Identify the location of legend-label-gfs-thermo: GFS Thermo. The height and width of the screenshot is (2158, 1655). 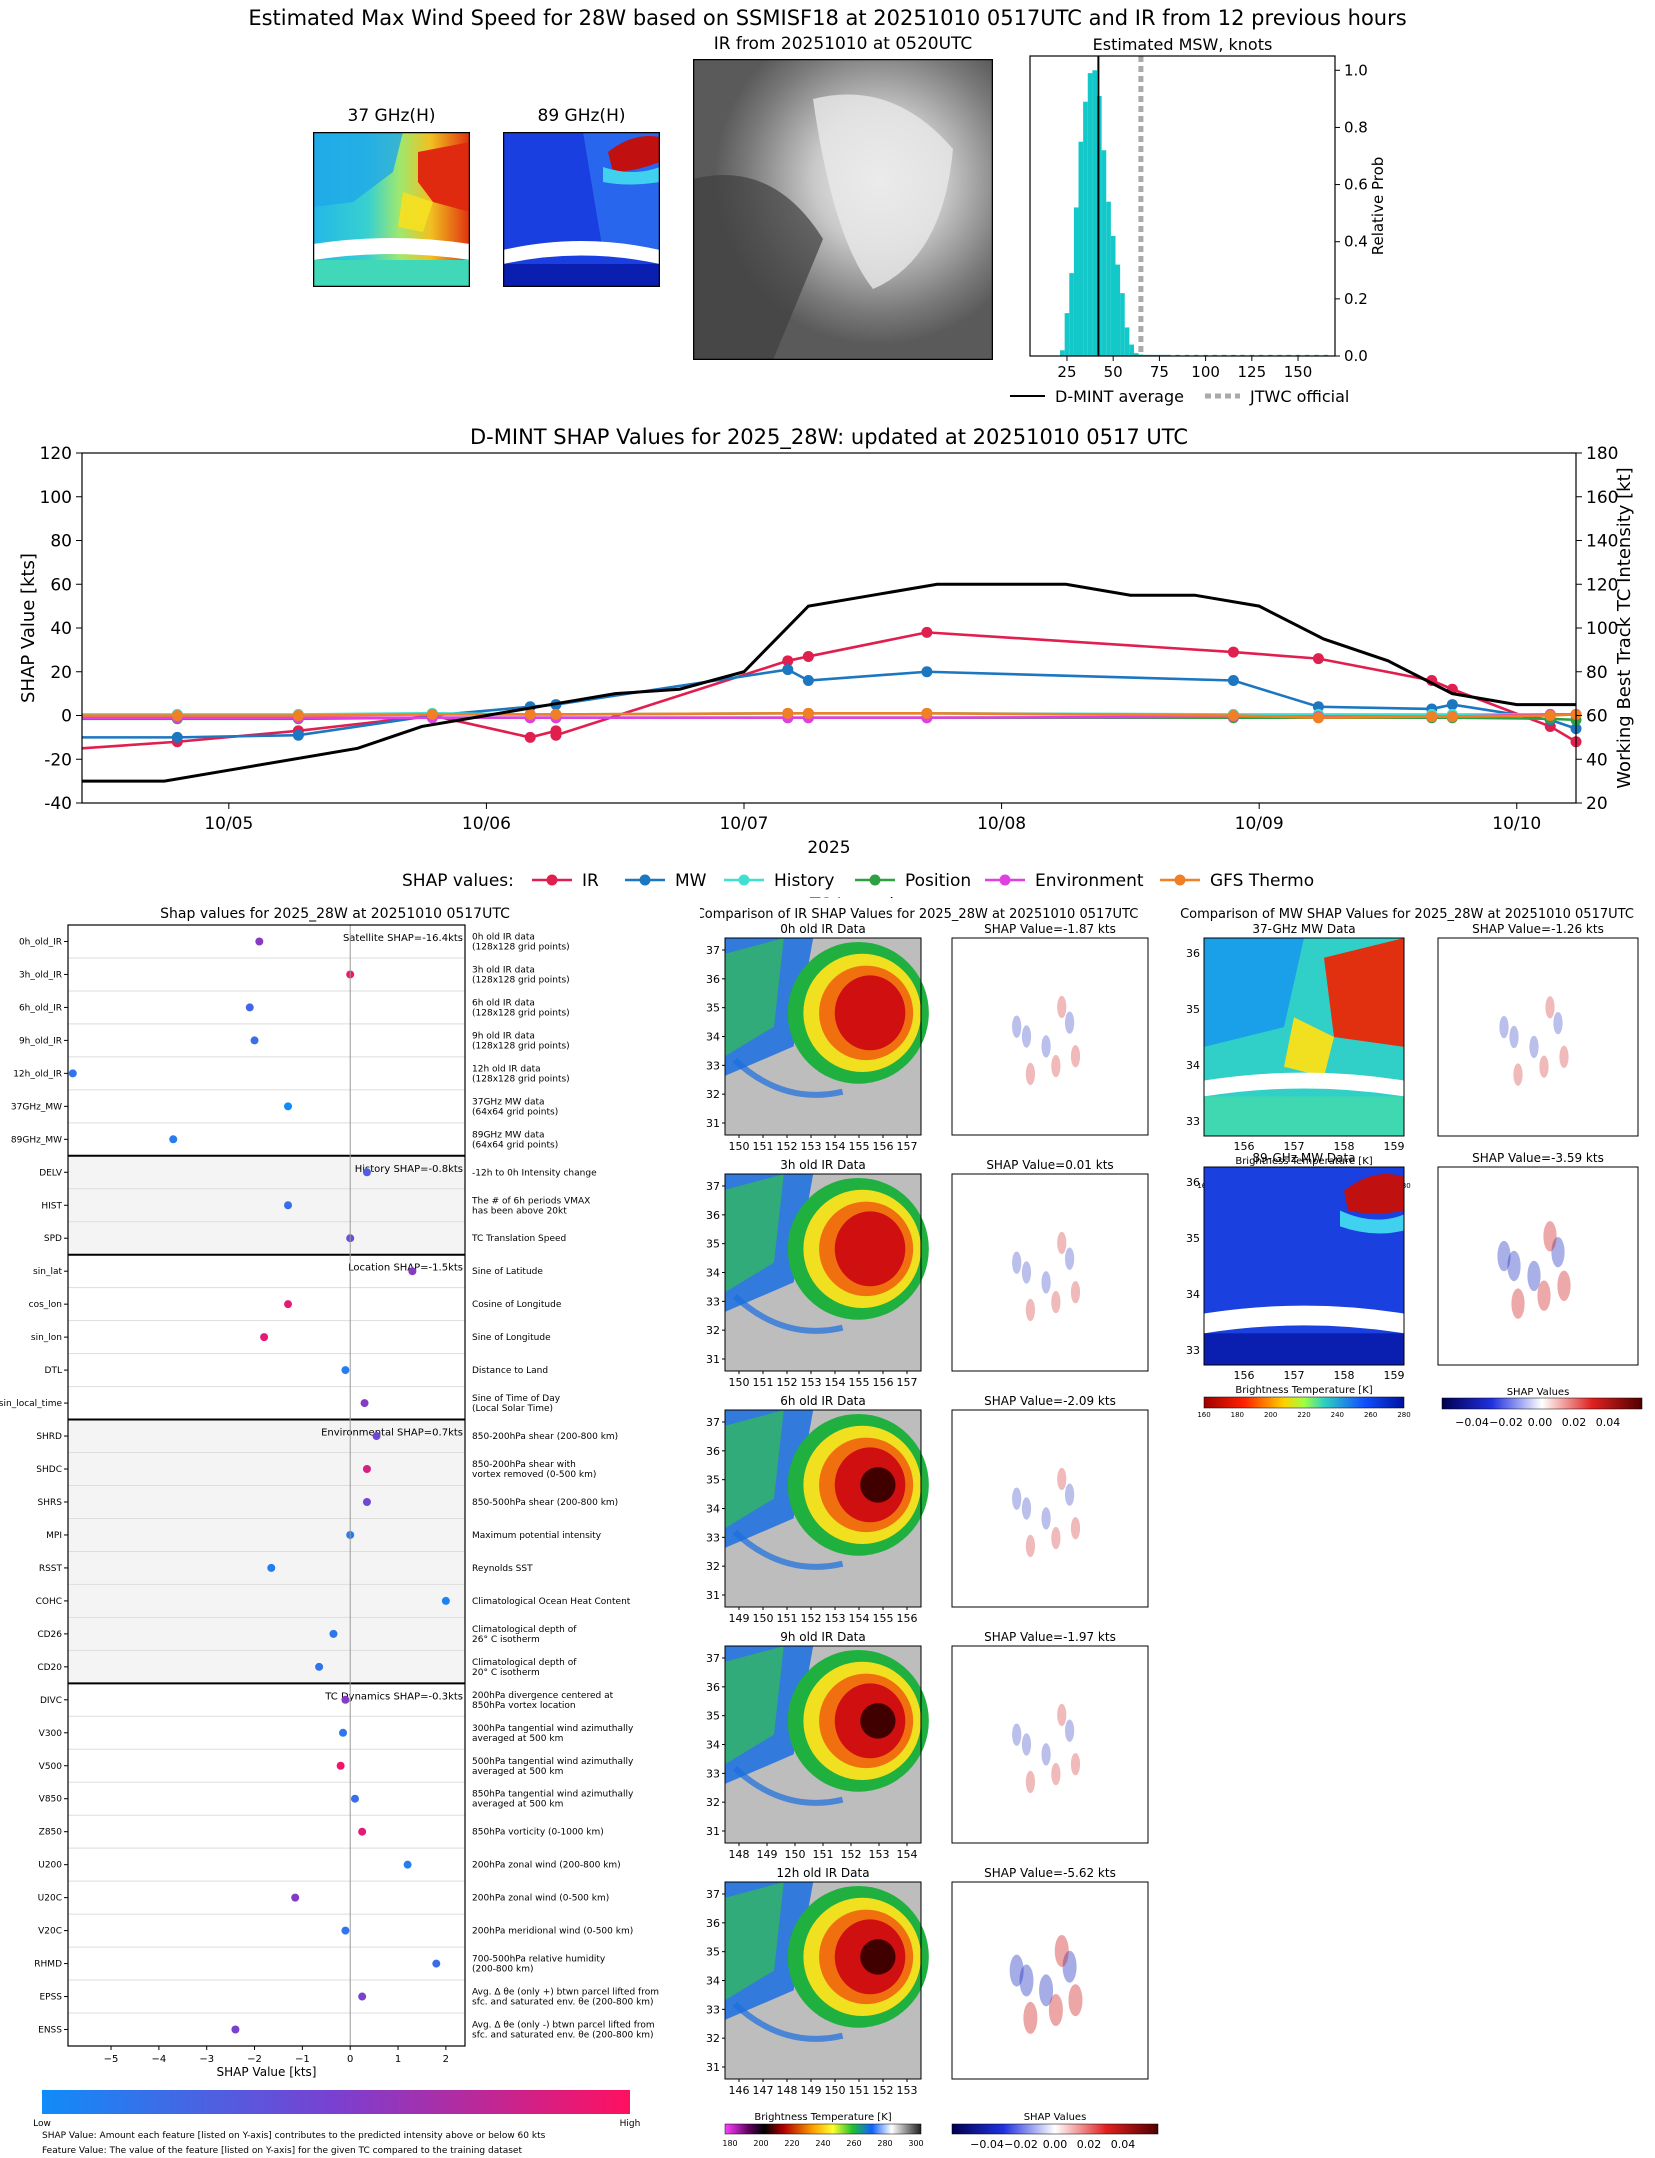
(1262, 881).